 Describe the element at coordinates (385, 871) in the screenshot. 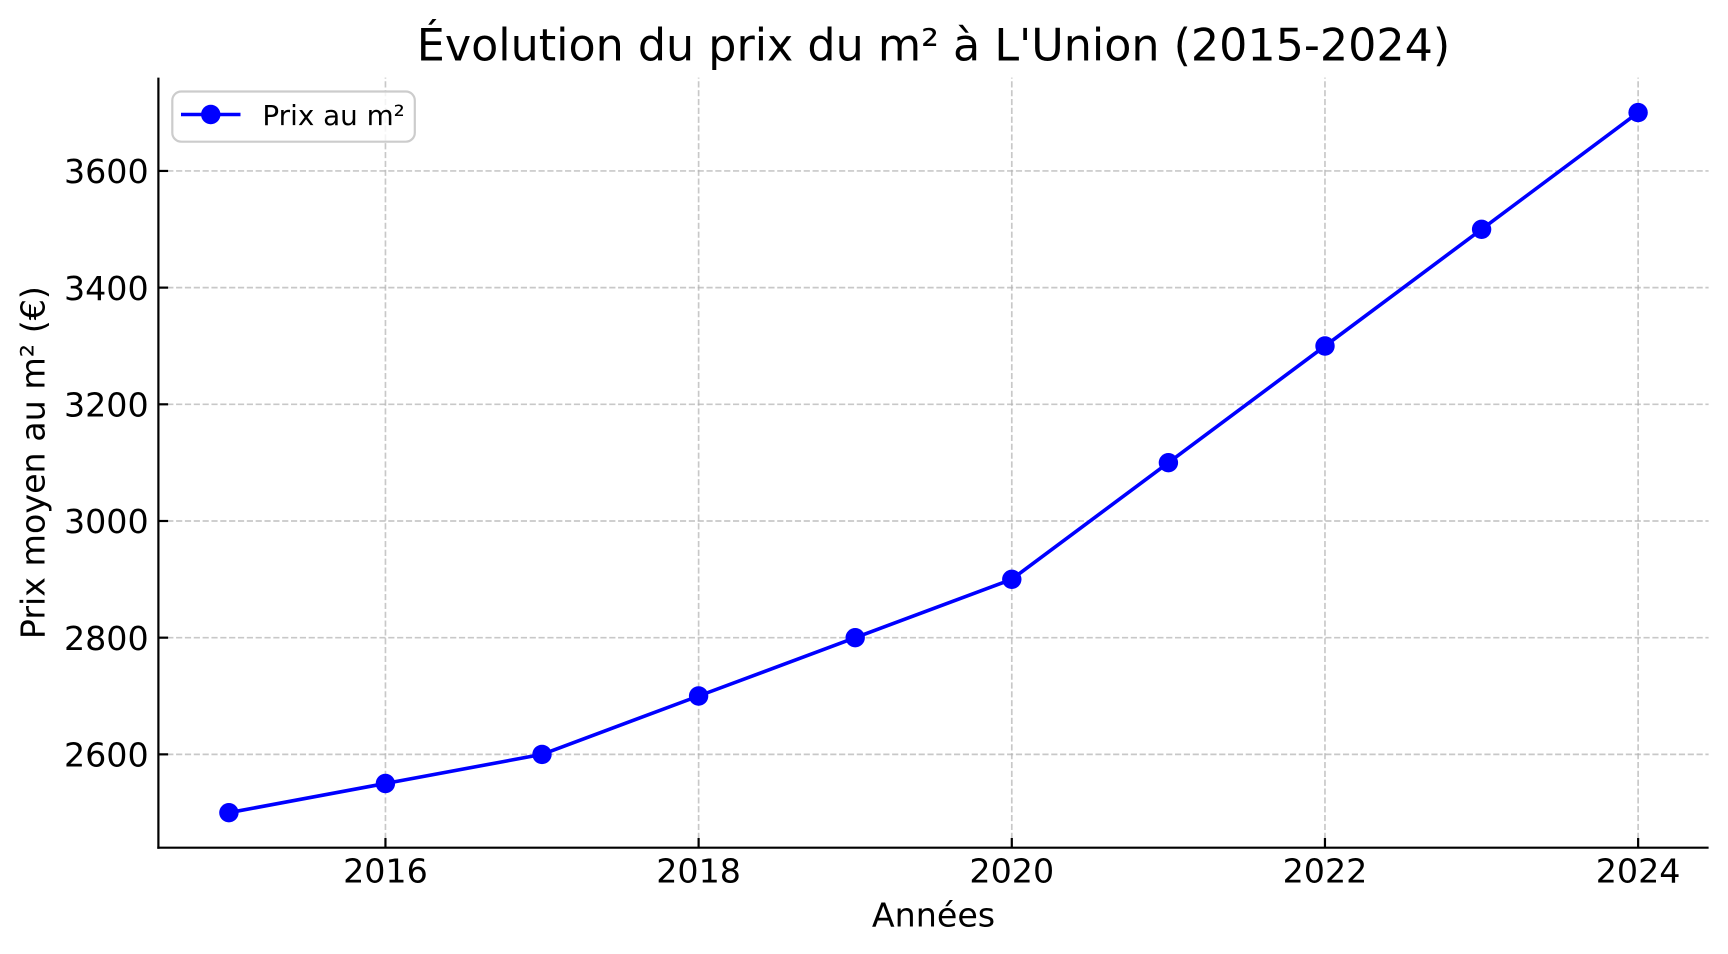

I see `x-tick-label-2016: 2016` at that location.